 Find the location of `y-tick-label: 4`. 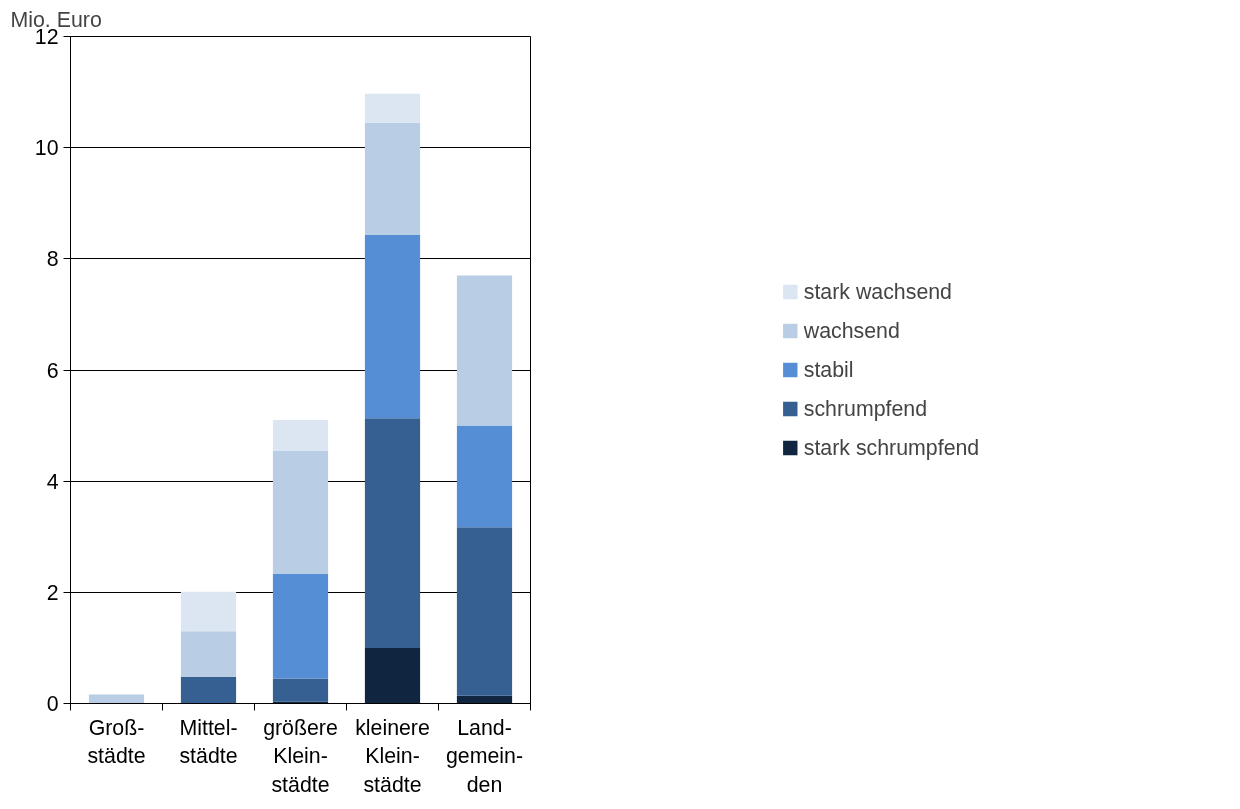

y-tick-label: 4 is located at coordinates (52, 481).